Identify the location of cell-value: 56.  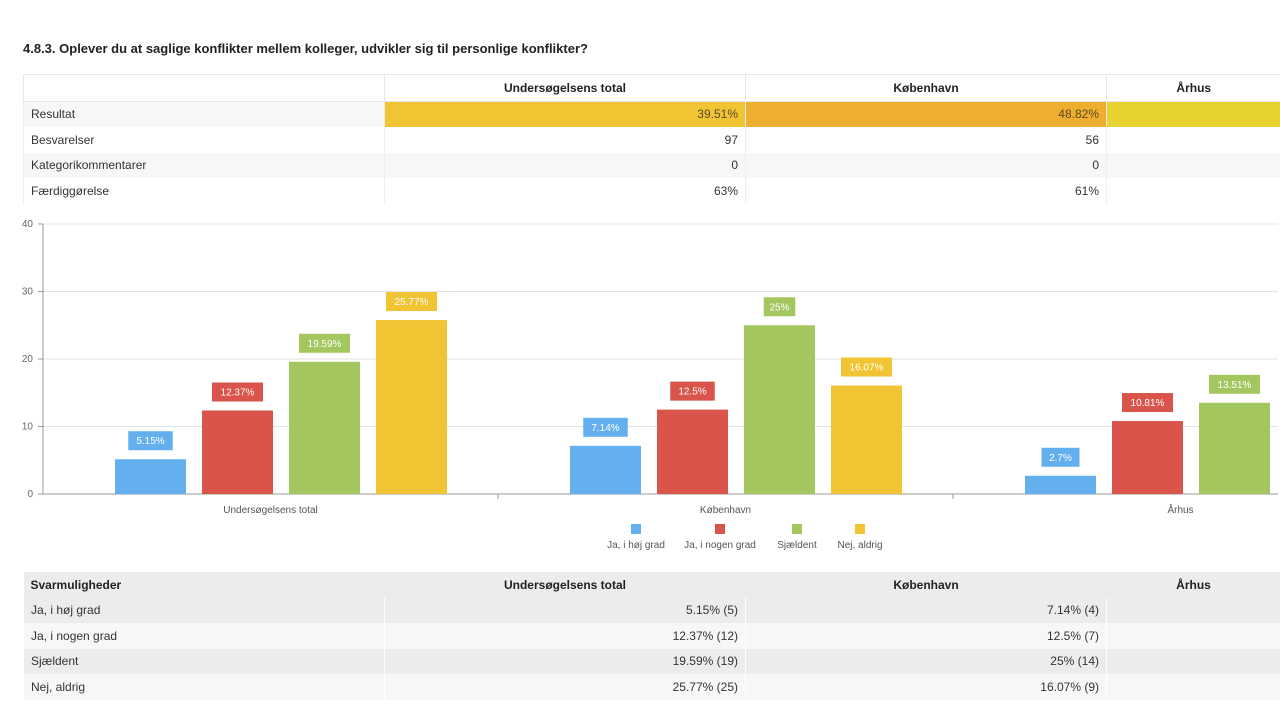
(926, 140).